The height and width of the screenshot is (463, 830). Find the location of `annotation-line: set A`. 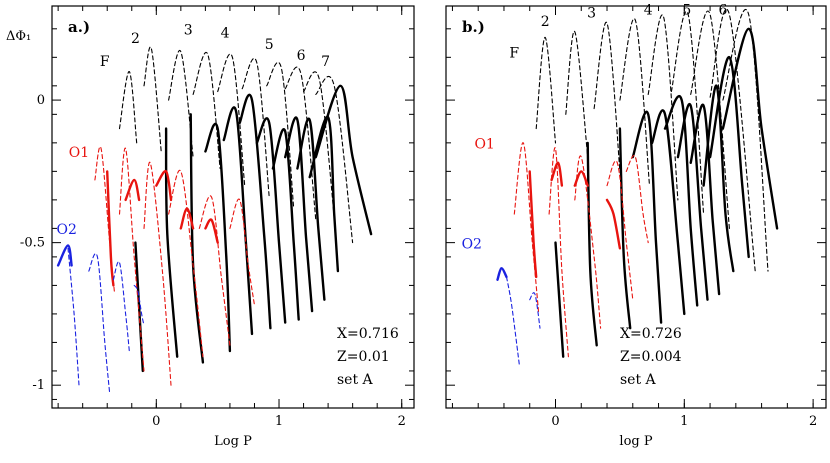

annotation-line: set A is located at coordinates (638, 380).